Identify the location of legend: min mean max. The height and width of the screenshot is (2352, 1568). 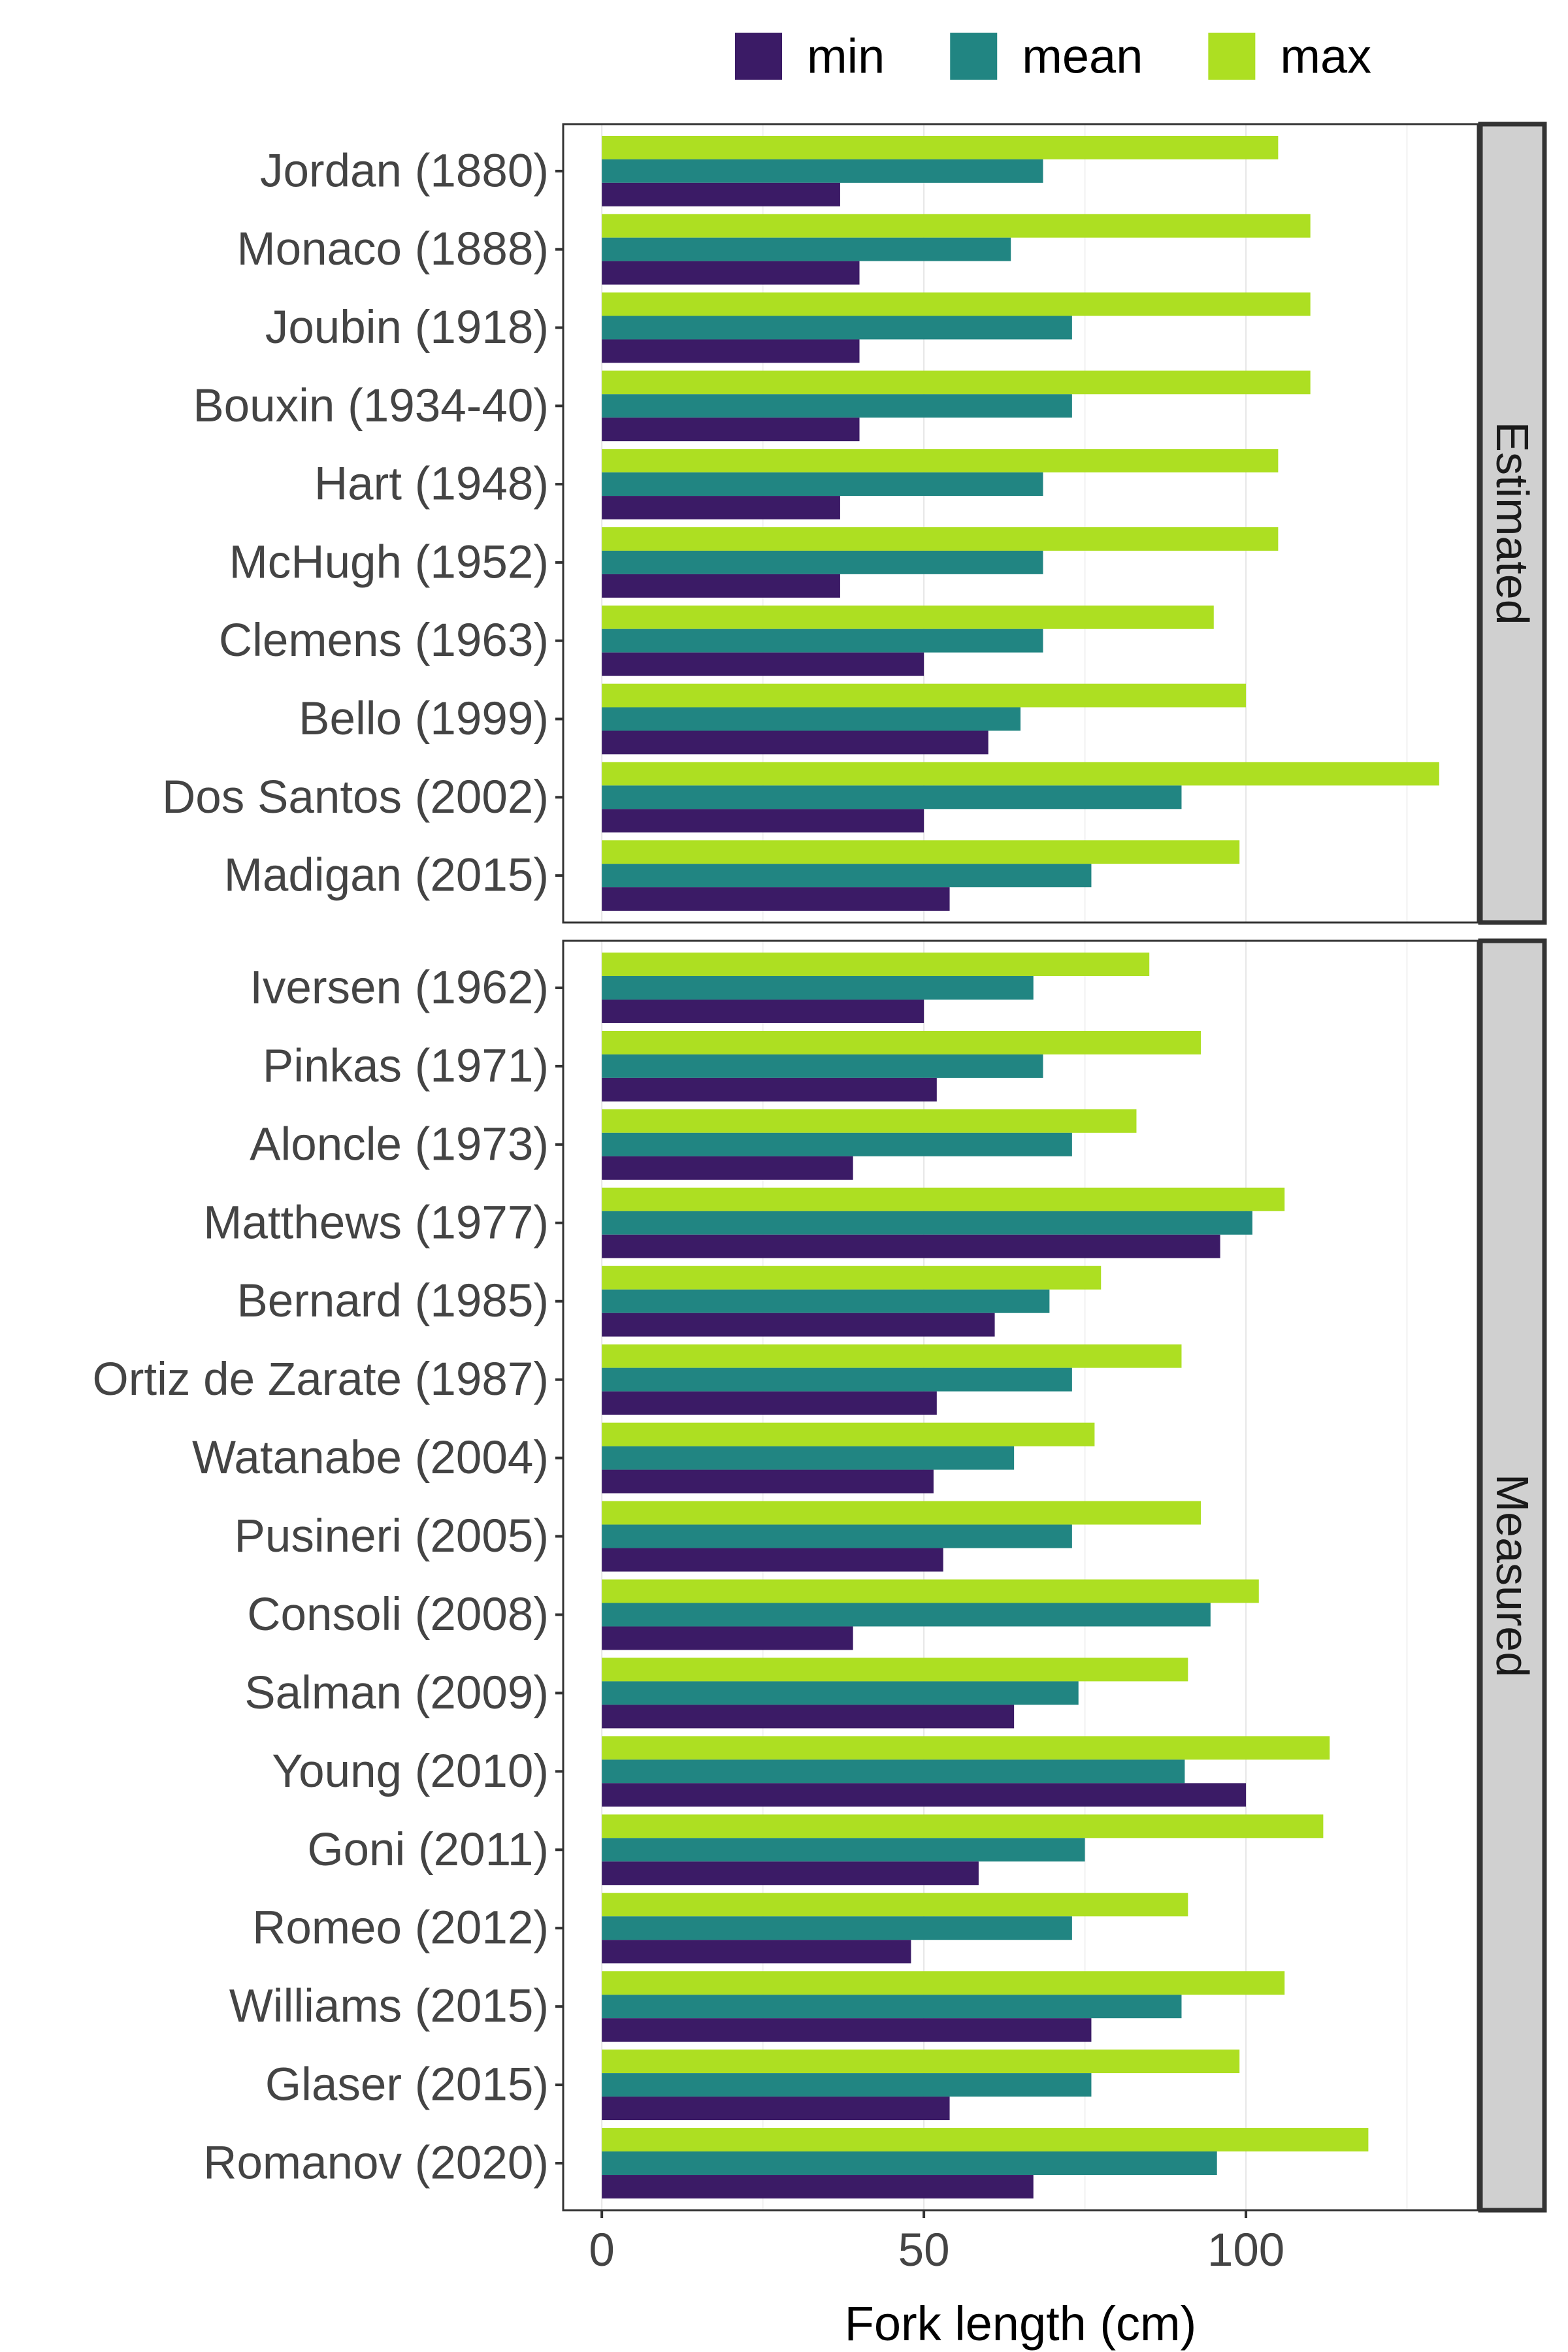
(1053, 56).